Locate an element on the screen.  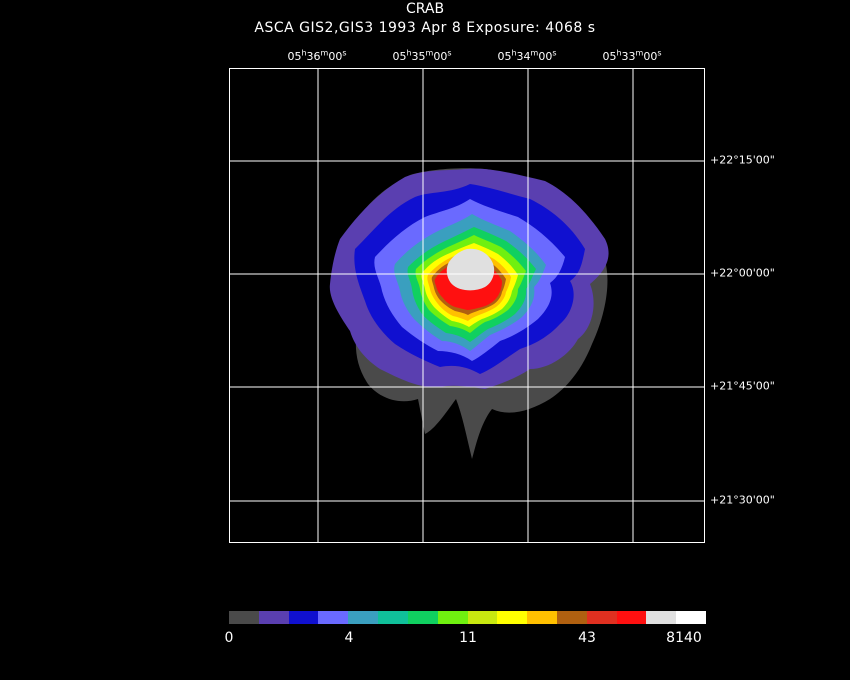
dec-tick-label: +22°00'00" is located at coordinates (742, 273).